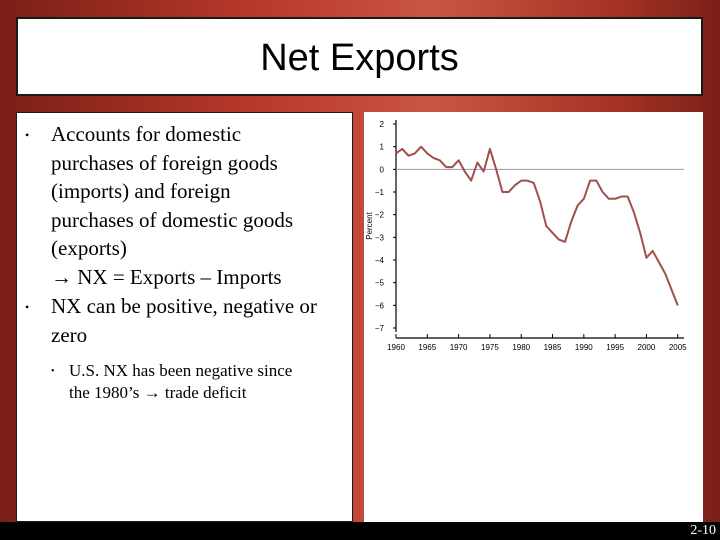 This screenshot has height=540, width=720. Describe the element at coordinates (141, 191) in the screenshot. I see `bullet-line: (imports) and foreign` at that location.